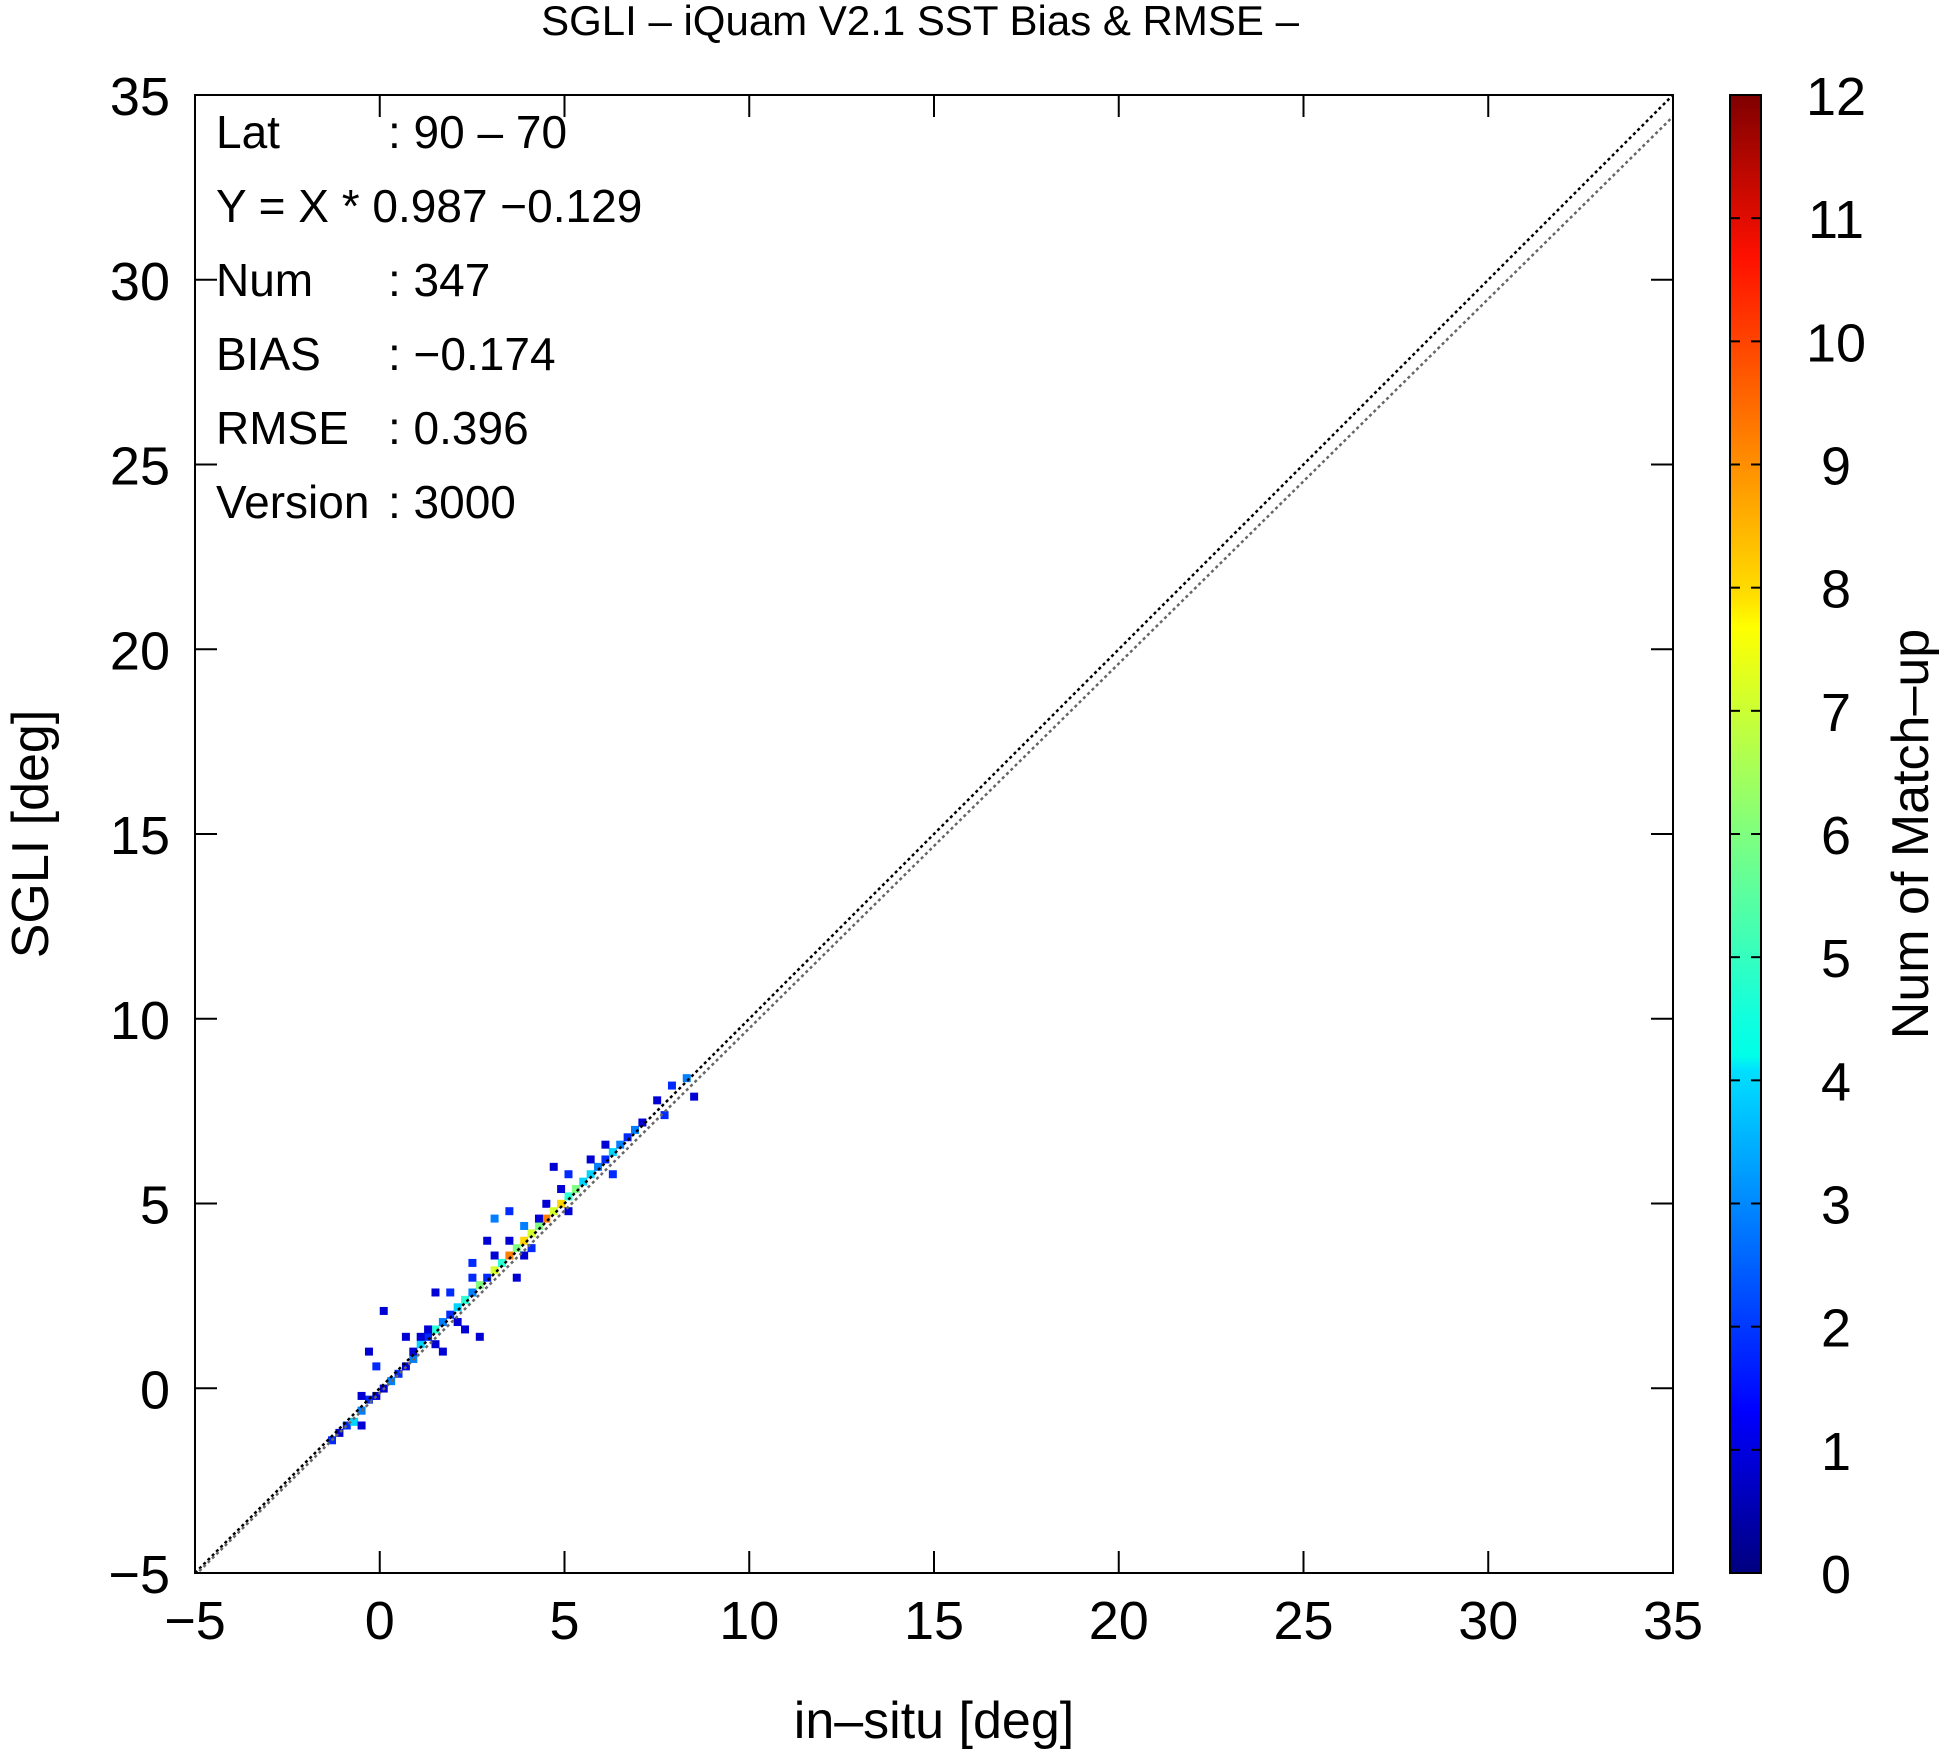 The image size is (1944, 1756). Describe the element at coordinates (155, 1390) in the screenshot. I see `y-tick-label: 0` at that location.